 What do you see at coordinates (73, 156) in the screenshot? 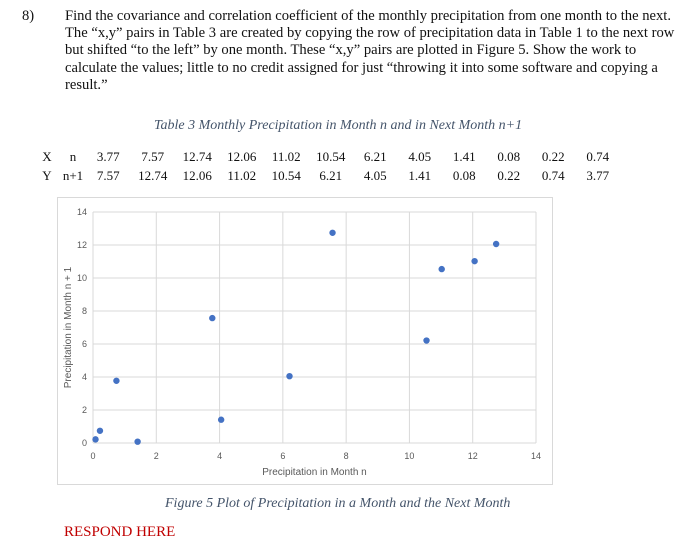
I see `row-sub: n` at bounding box center [73, 156].